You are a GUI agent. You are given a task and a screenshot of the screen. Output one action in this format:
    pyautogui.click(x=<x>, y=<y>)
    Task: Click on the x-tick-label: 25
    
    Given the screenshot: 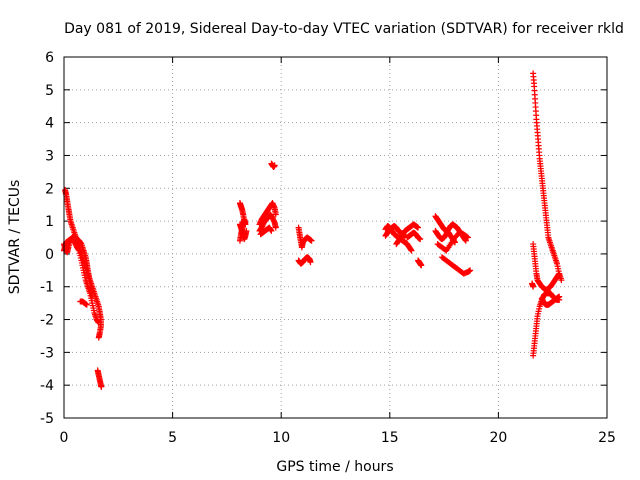 What is the action you would take?
    pyautogui.click(x=607, y=438)
    